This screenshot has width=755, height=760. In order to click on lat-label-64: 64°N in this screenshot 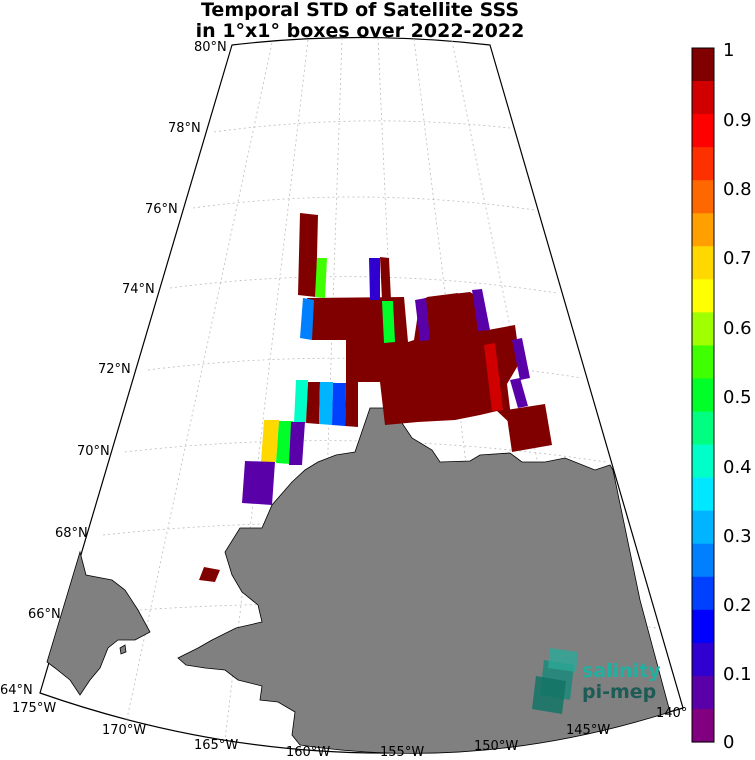, I will do `click(16, 690)`.